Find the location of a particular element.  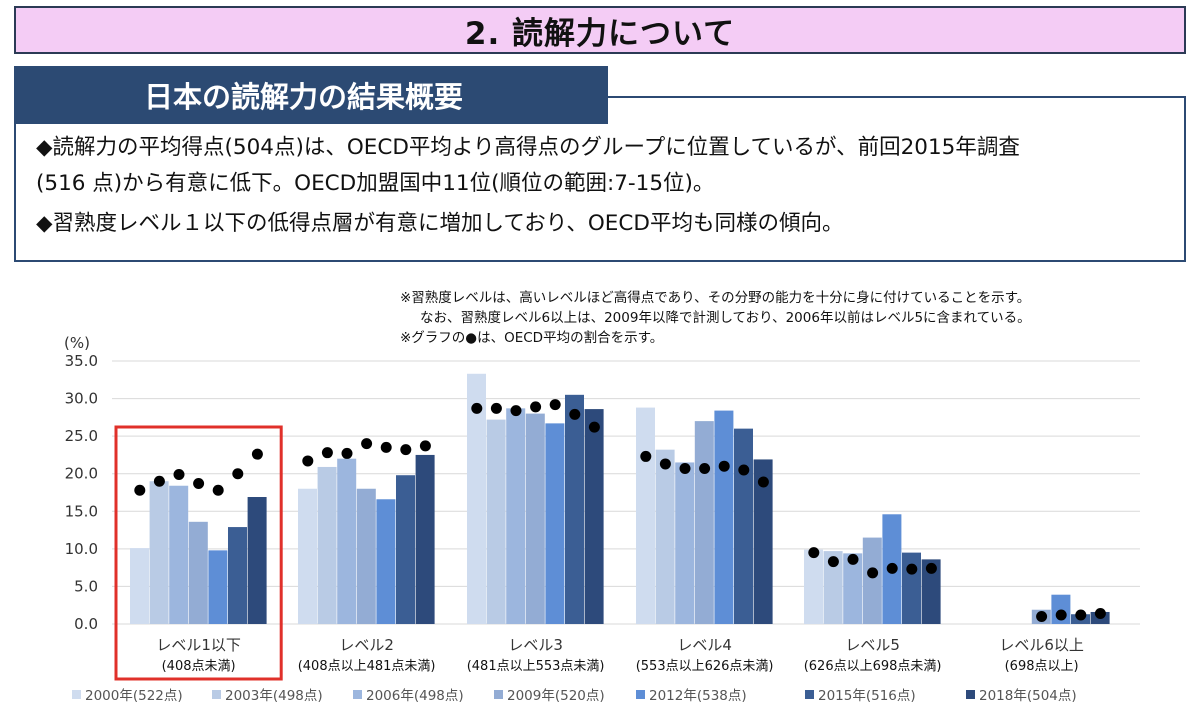

category-sublabel: (698点以上) is located at coordinates (1042, 666).